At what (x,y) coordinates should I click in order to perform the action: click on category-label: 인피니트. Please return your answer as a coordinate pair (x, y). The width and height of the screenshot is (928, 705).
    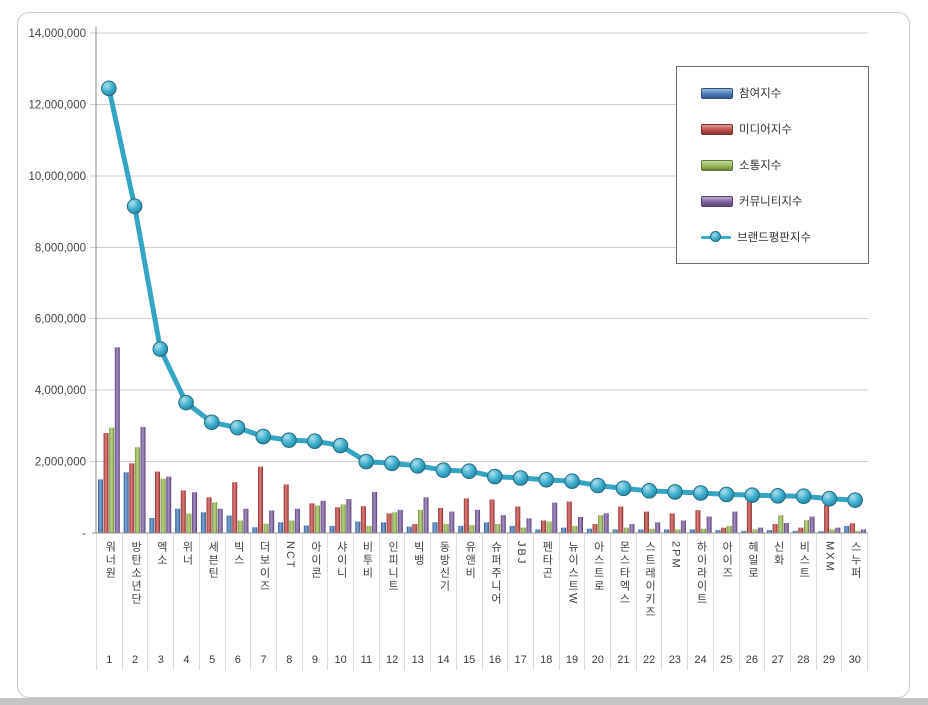
    Looking at the image, I should click on (392, 567).